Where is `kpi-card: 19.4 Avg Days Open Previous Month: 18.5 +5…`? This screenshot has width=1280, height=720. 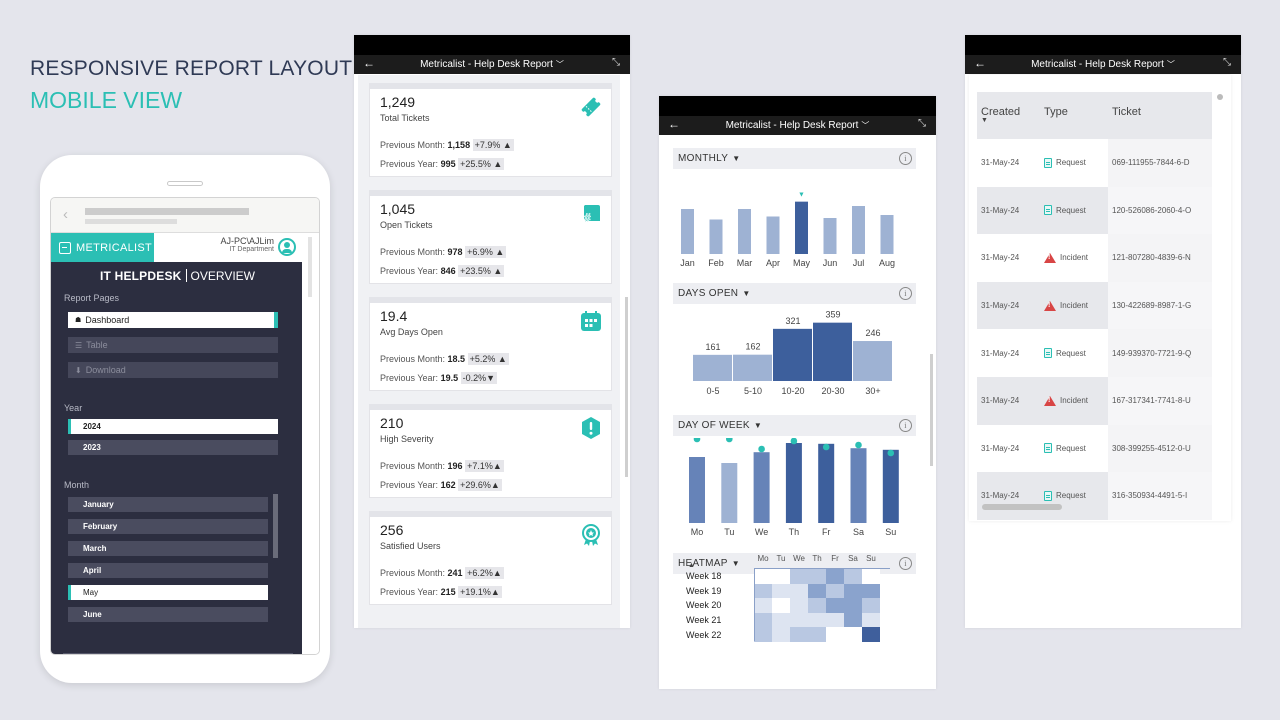
kpi-card: 19.4 Avg Days Open Previous Month: 18.5 +5… is located at coordinates (490, 344).